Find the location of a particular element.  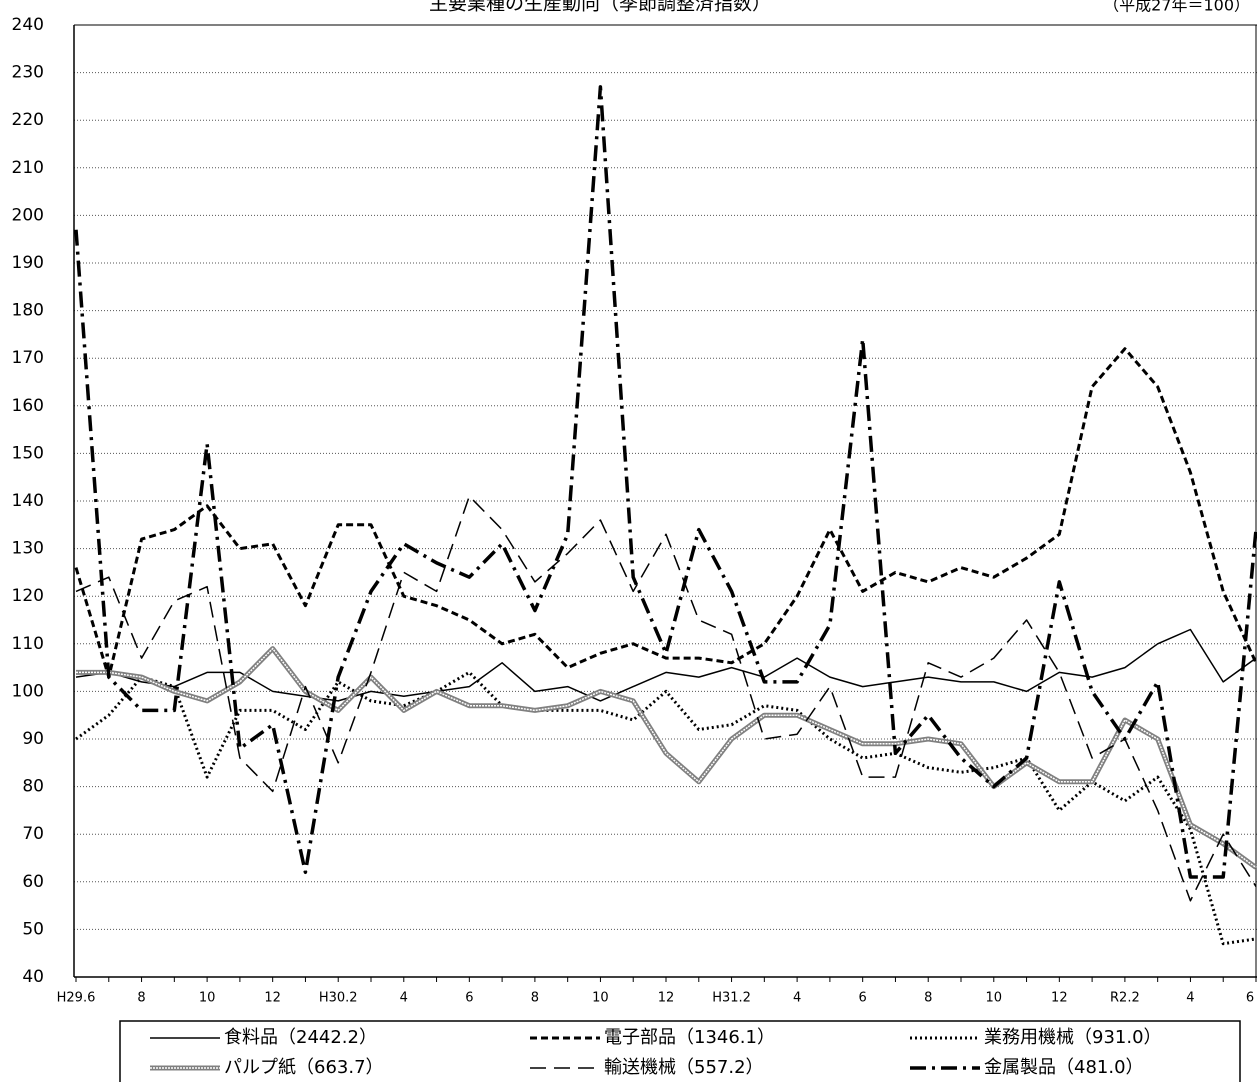

chart-subtitle: （平成27年＝100） is located at coordinates (1176, 7).